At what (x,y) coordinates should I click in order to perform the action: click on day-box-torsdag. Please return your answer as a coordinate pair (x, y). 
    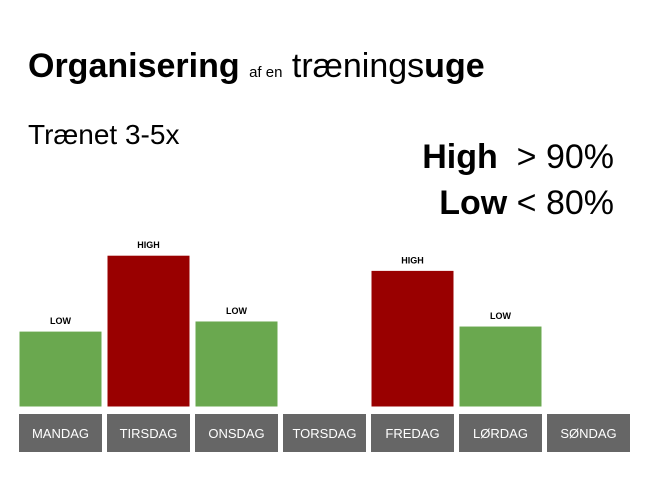
    Looking at the image, I should click on (324, 433).